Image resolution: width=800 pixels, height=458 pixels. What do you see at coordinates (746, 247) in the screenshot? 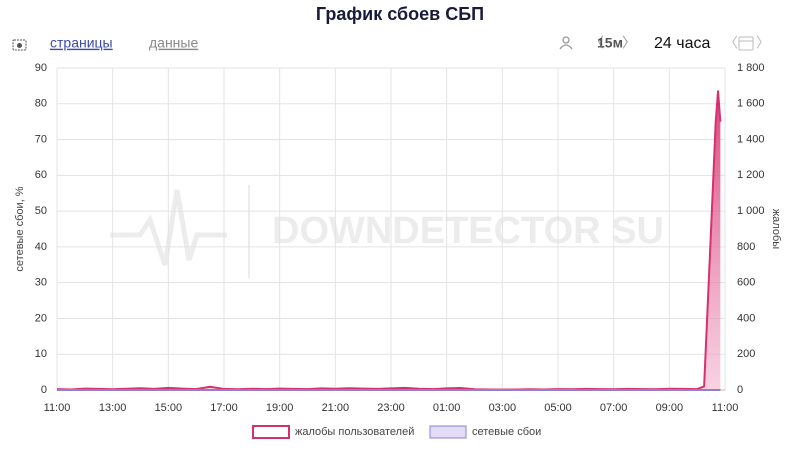
I see `y2-tick-label: 800` at bounding box center [746, 247].